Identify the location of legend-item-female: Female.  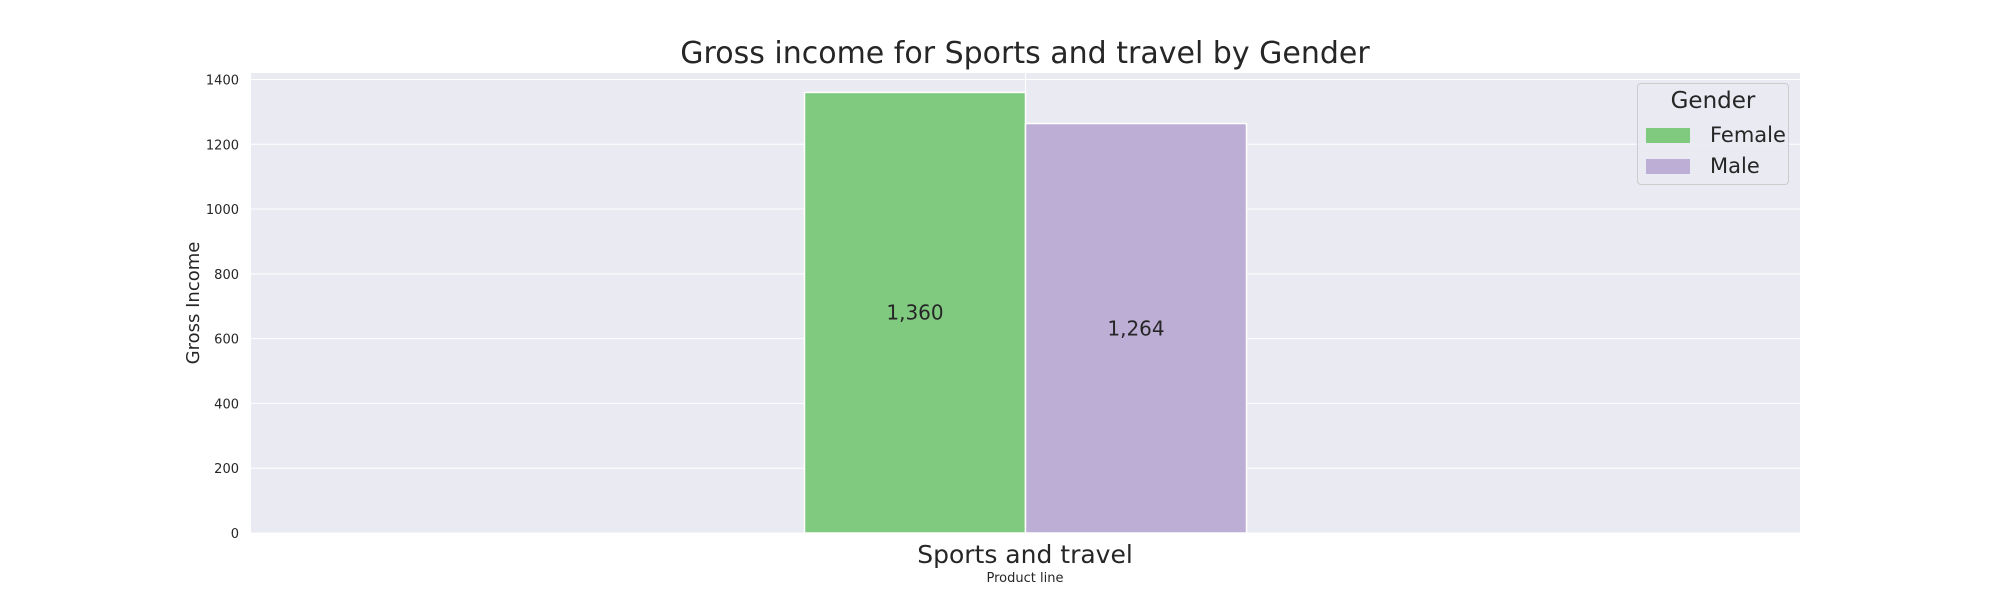
(1716, 135).